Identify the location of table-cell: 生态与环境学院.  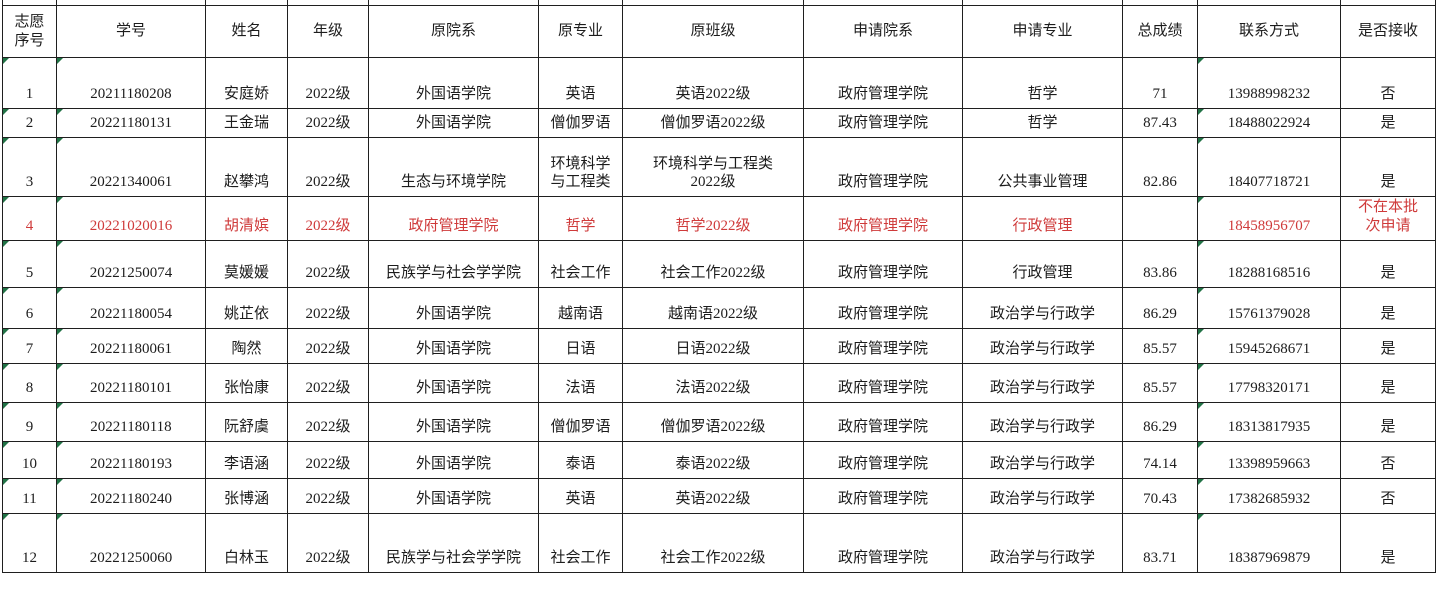
(453, 167).